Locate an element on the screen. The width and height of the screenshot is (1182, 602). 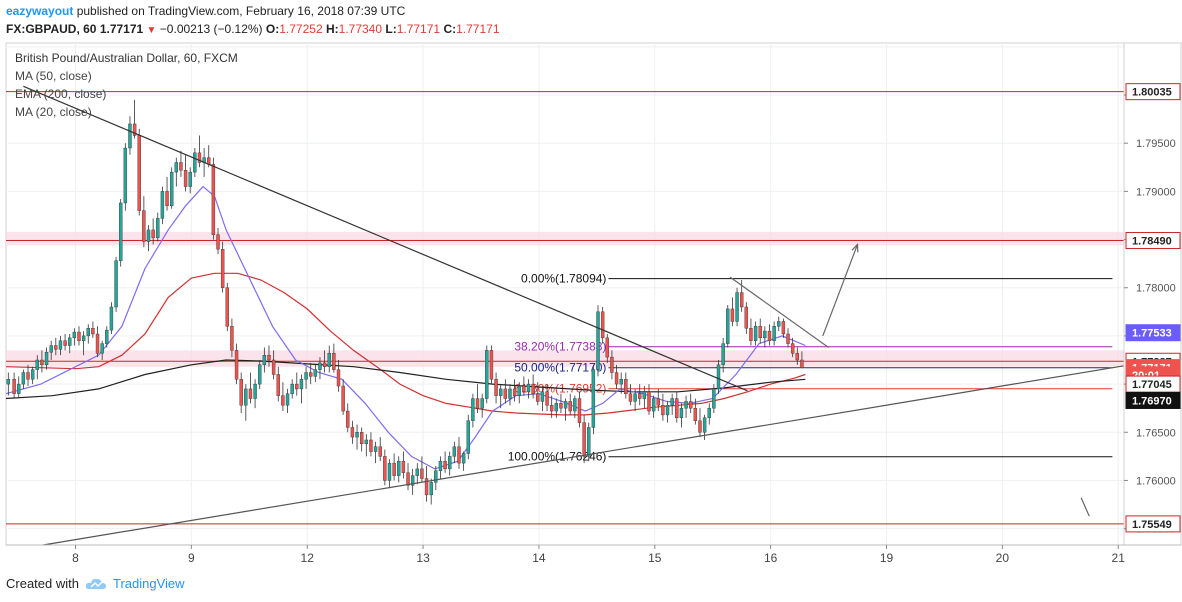
x-tick-label: 16 is located at coordinates (771, 558).